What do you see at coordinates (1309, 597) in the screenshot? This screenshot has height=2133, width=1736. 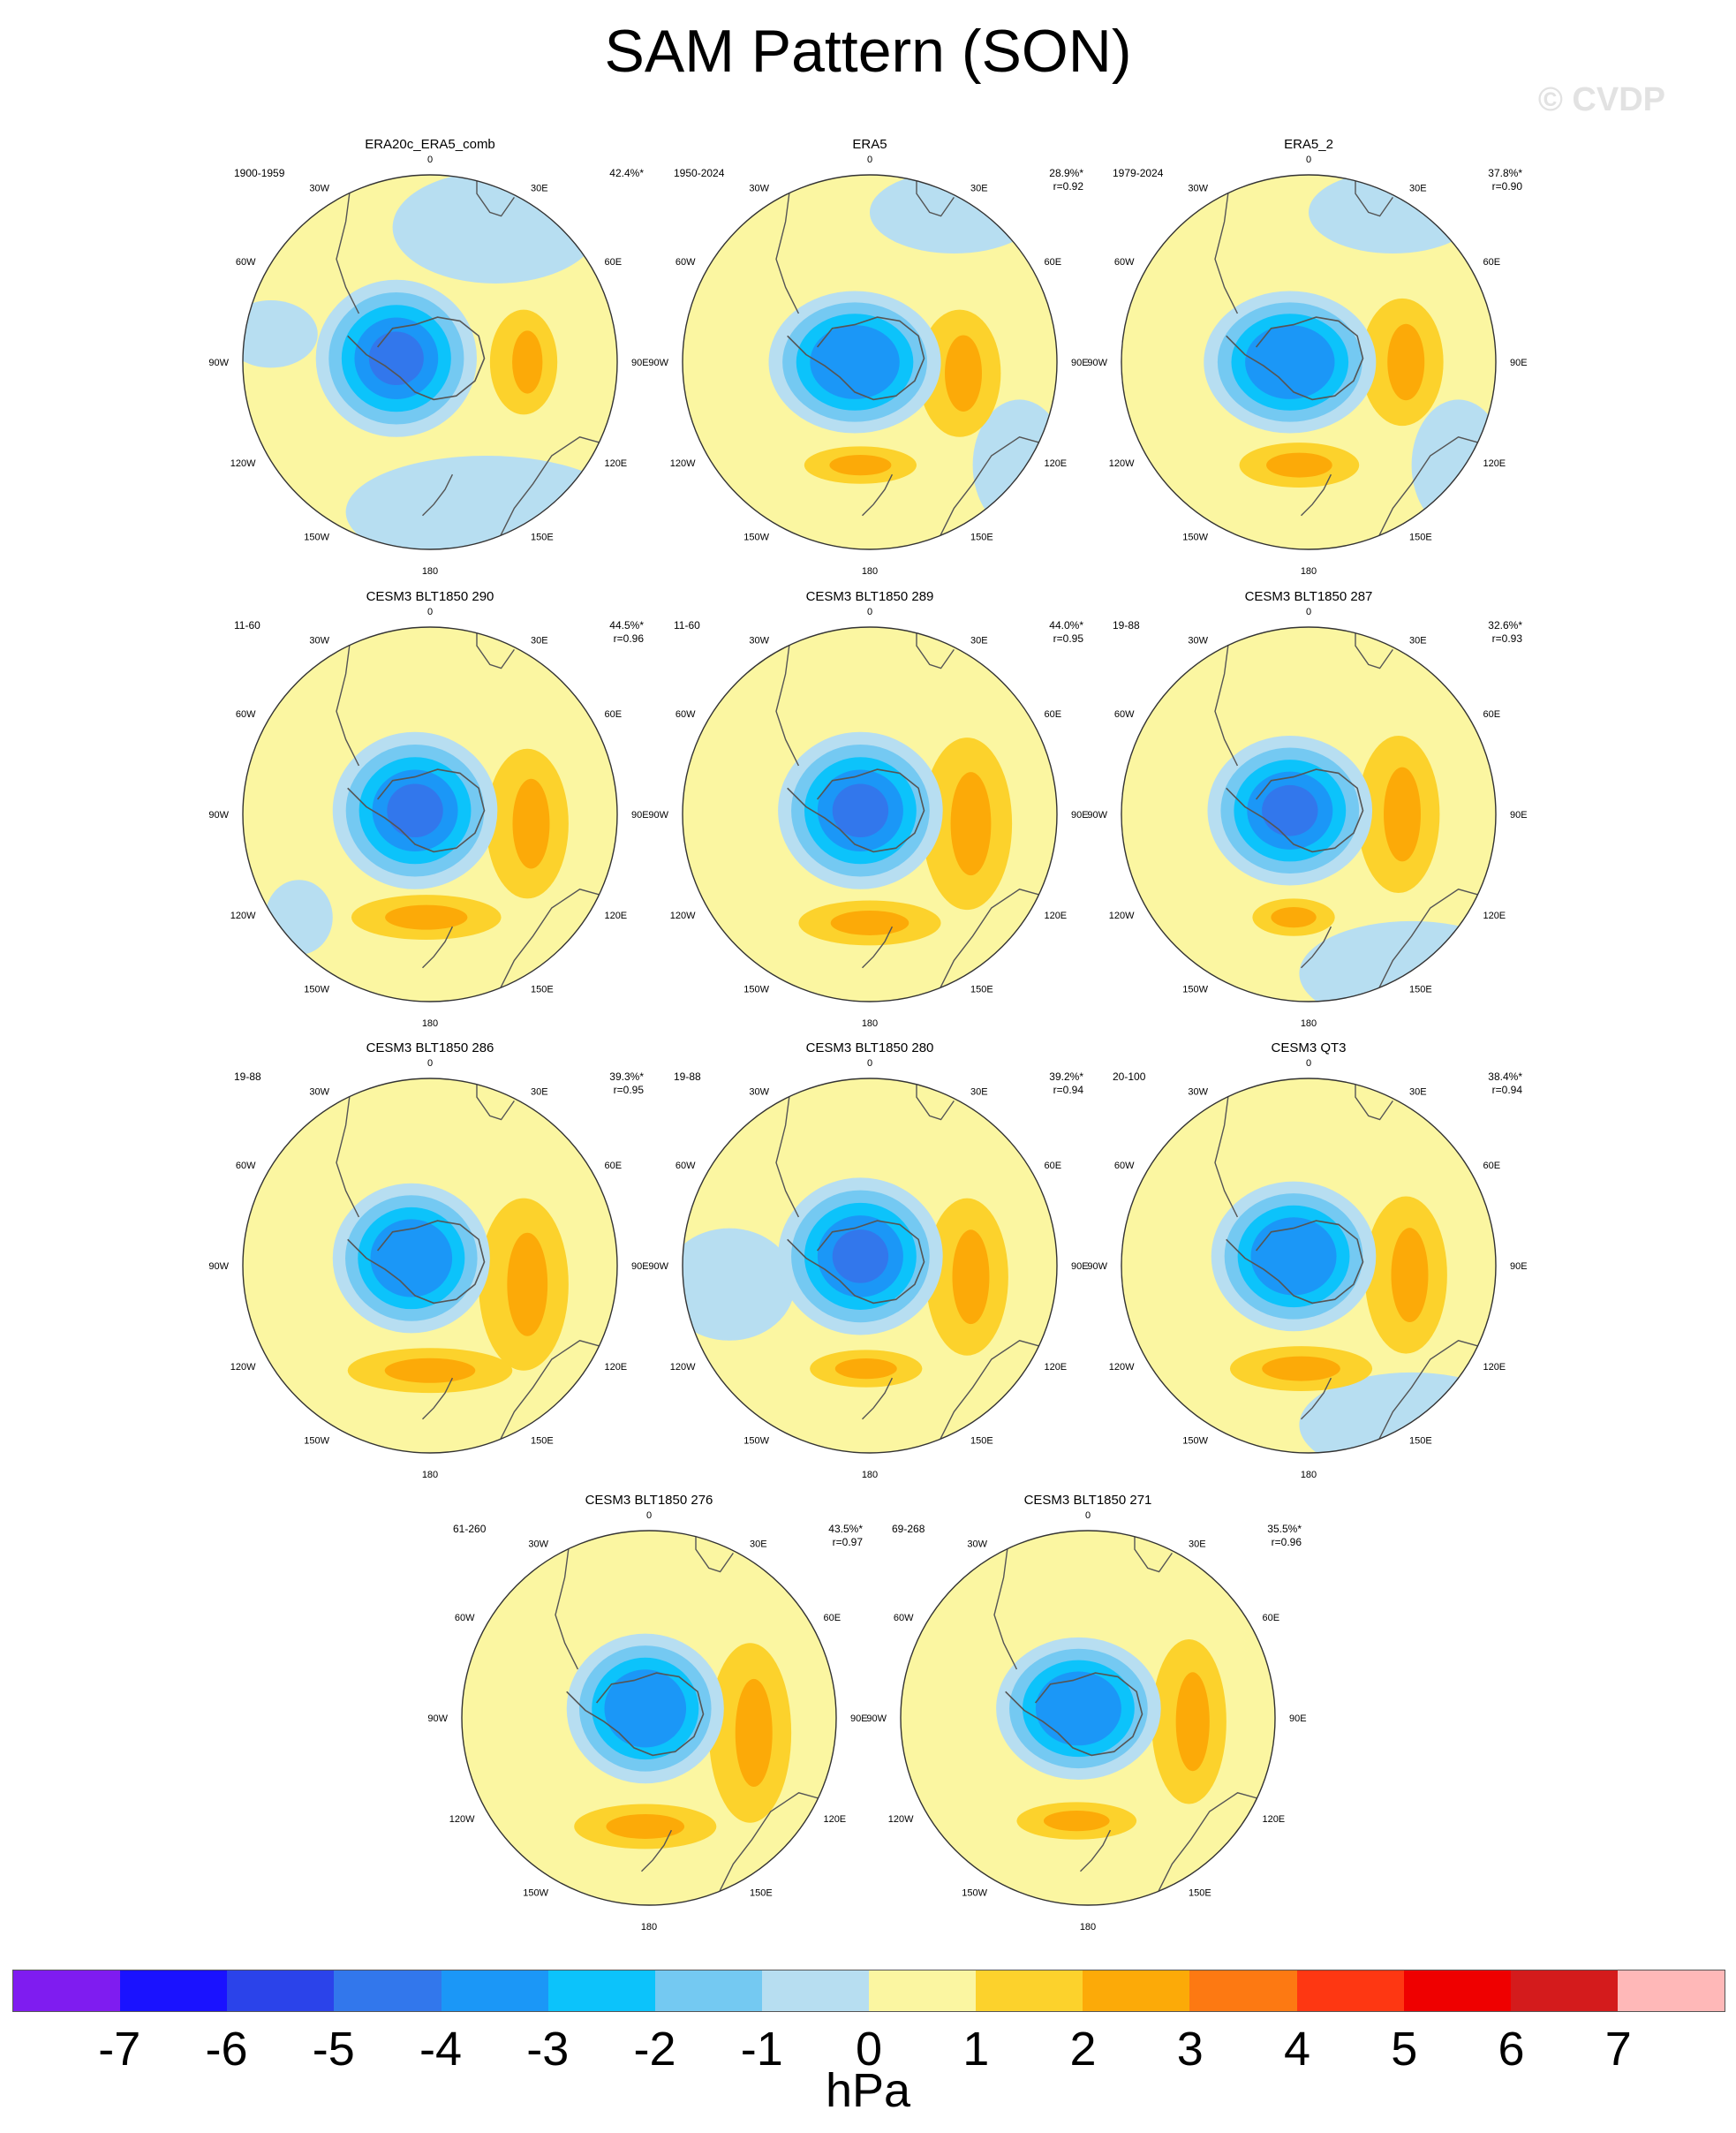 I see `panel-title: CESM3 BLT1850 287` at bounding box center [1309, 597].